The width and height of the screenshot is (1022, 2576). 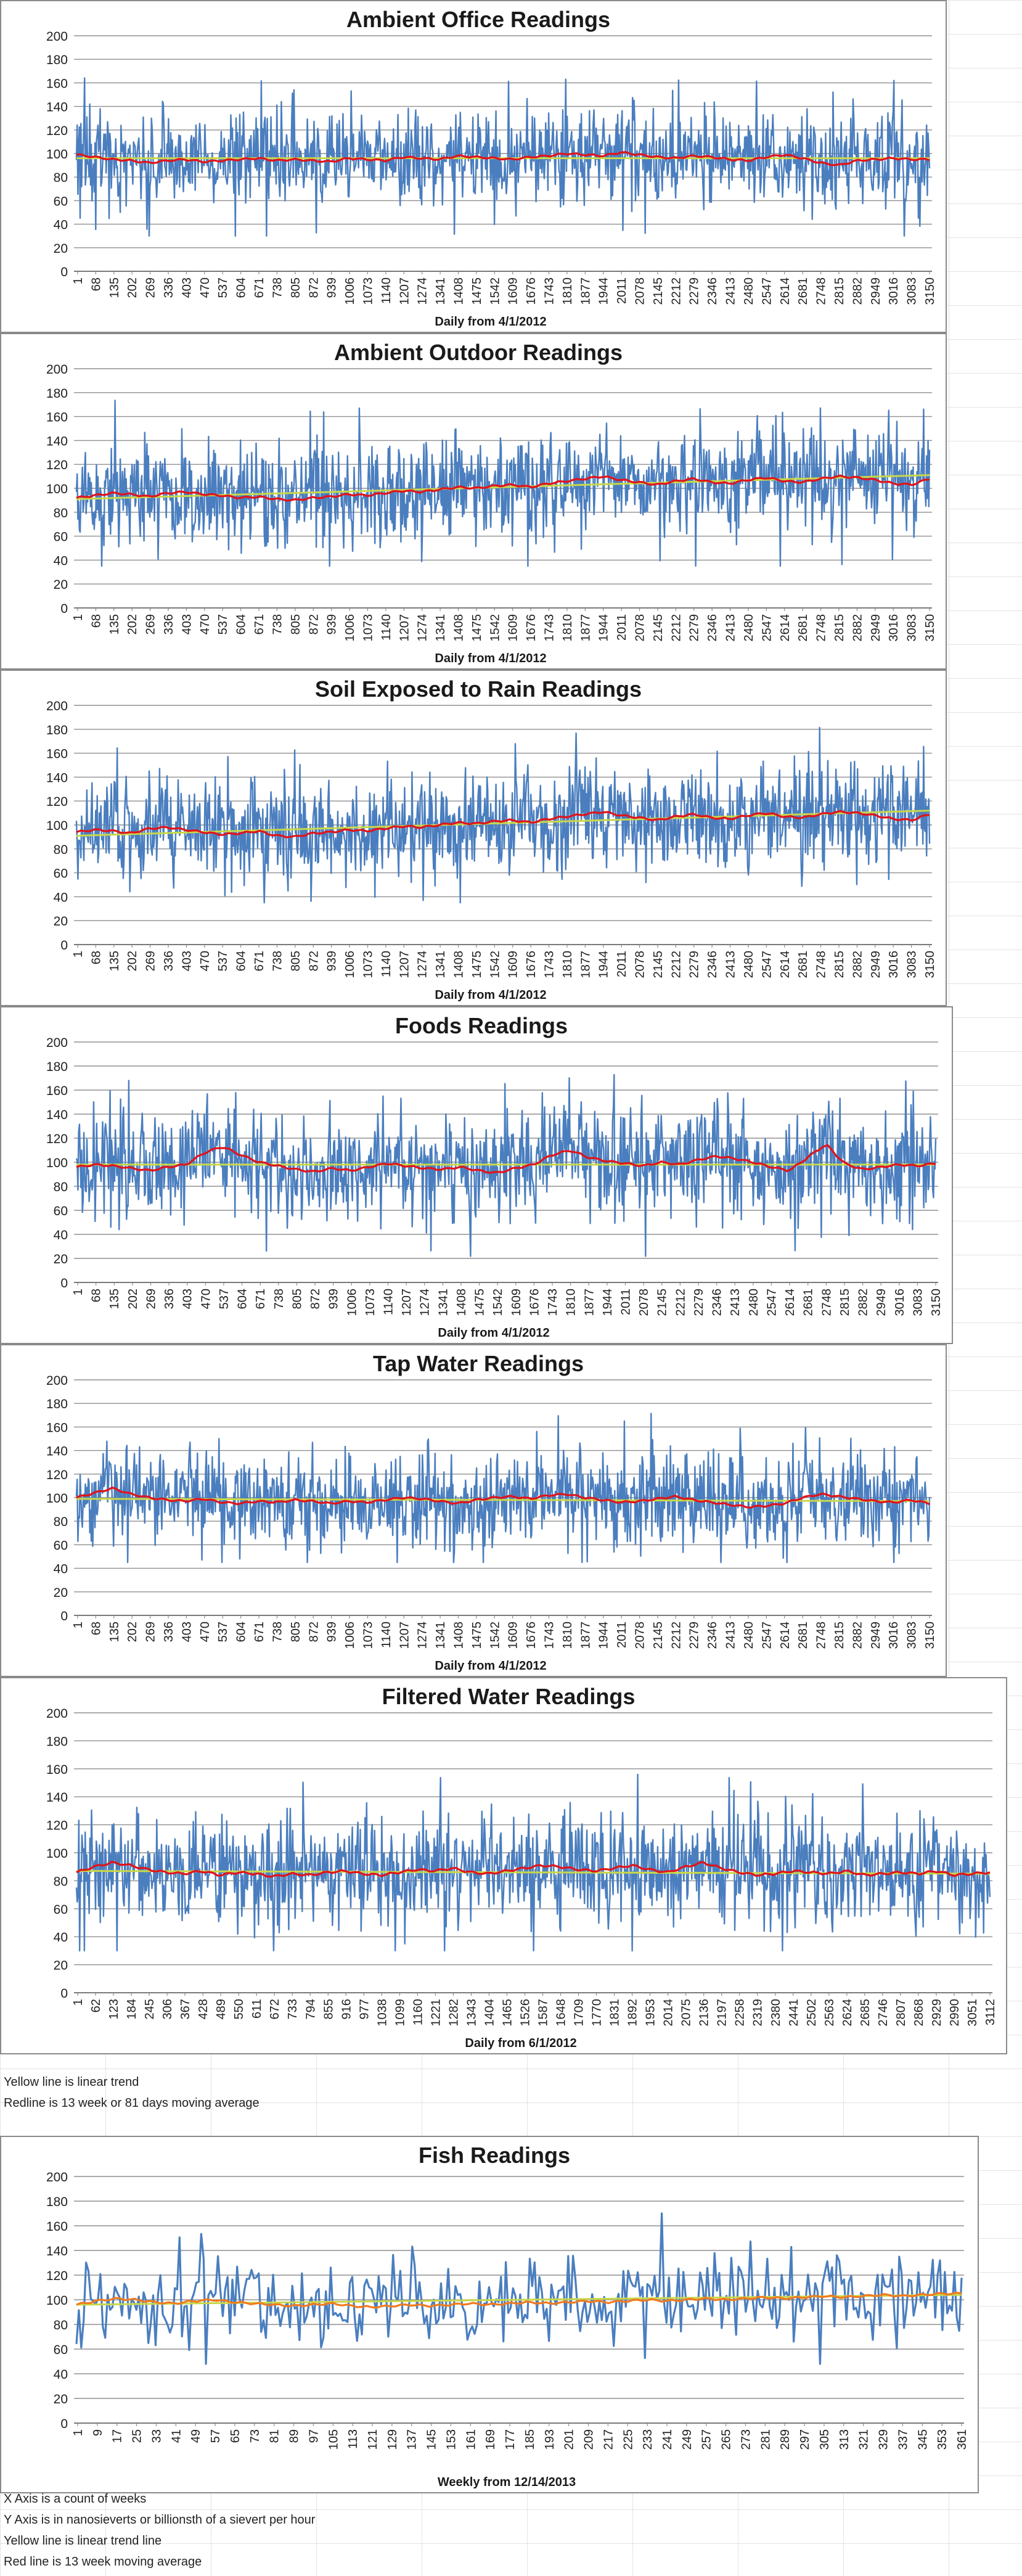 I want to click on y-tick-label: 140, so click(x=57, y=1797).